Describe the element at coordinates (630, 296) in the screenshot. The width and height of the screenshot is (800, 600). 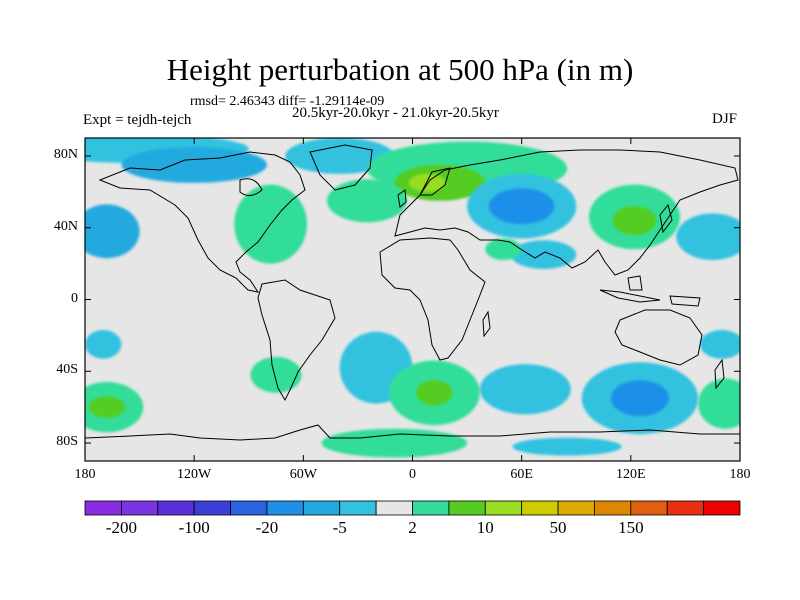
I see `coast-indonesia` at that location.